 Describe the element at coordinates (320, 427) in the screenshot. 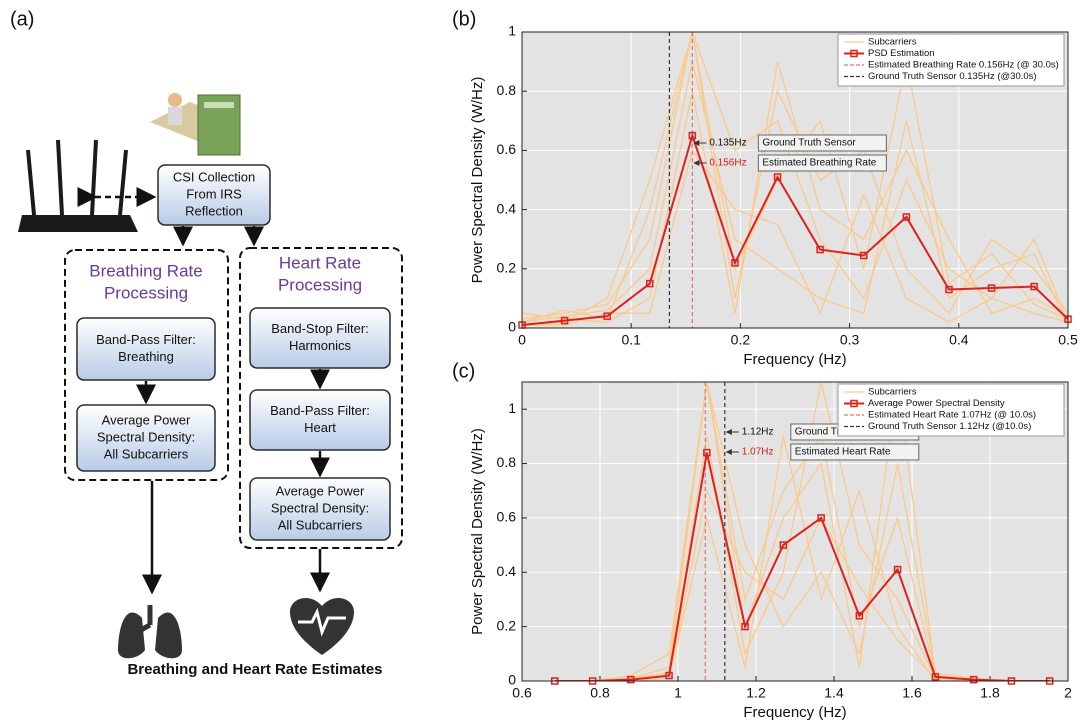

I see `box-text: Heart` at that location.